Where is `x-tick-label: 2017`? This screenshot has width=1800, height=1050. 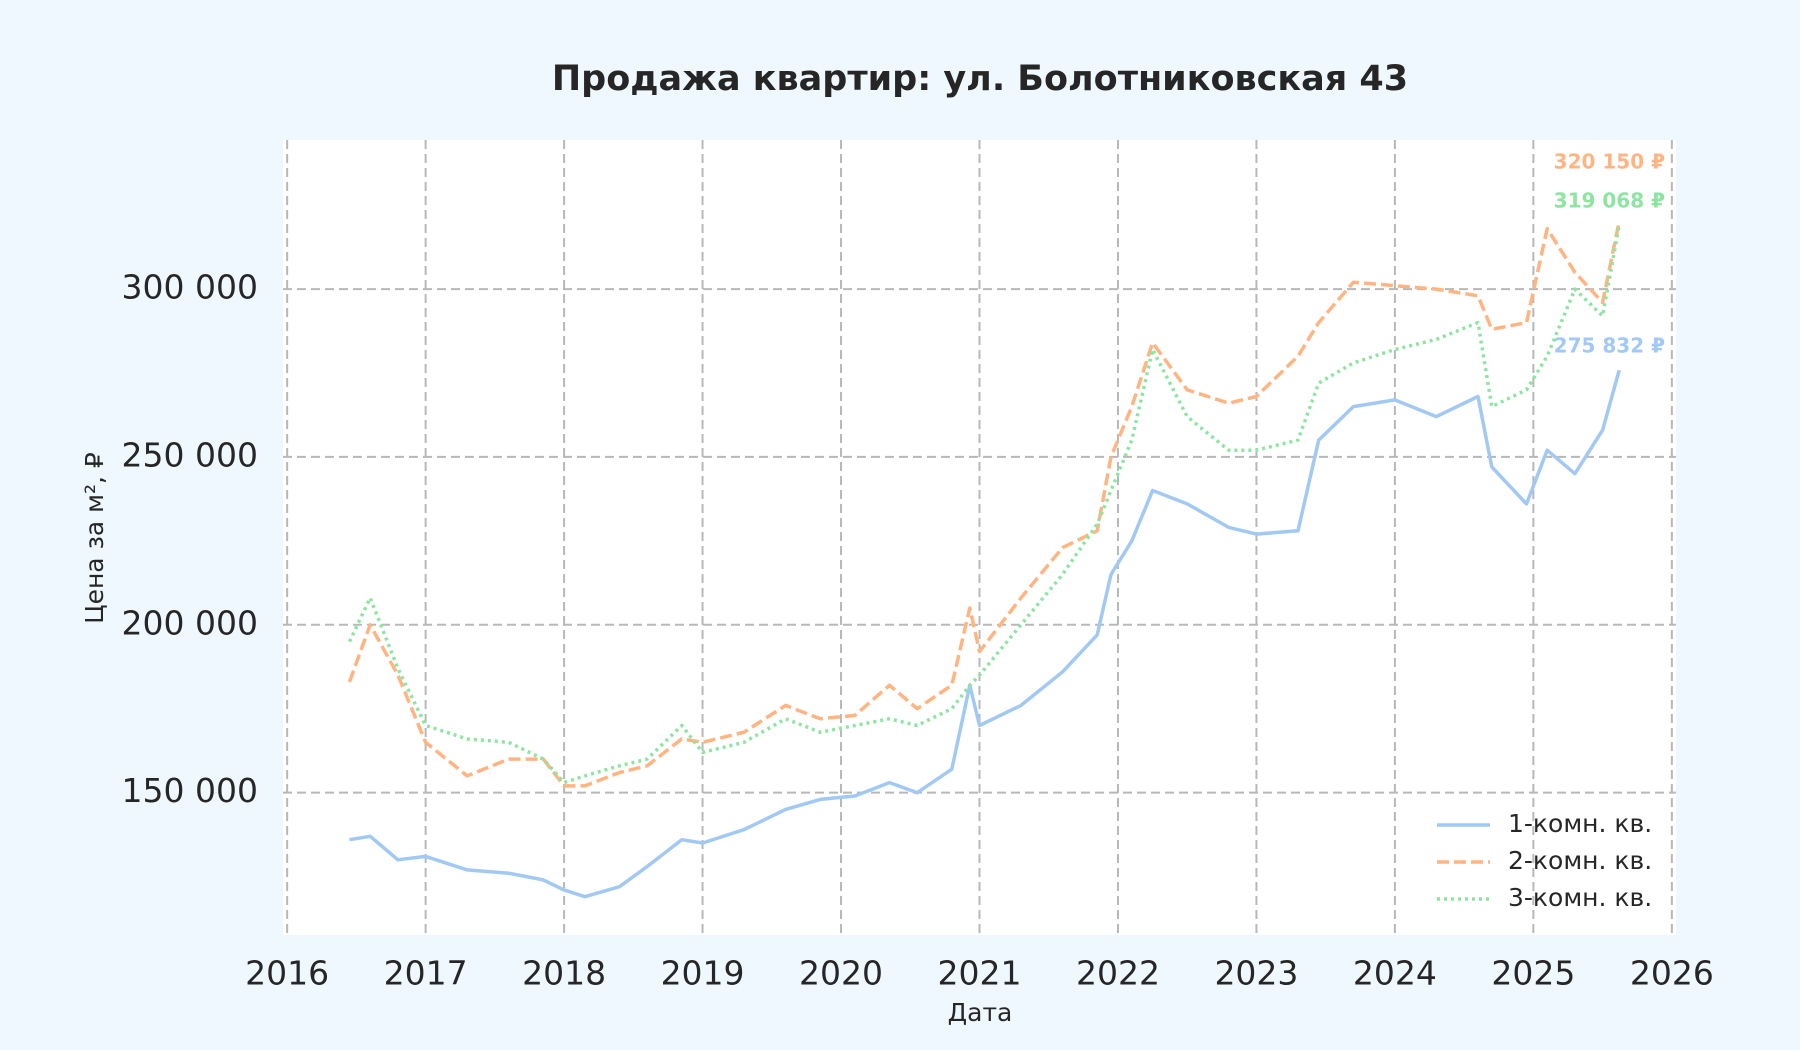 x-tick-label: 2017 is located at coordinates (426, 973).